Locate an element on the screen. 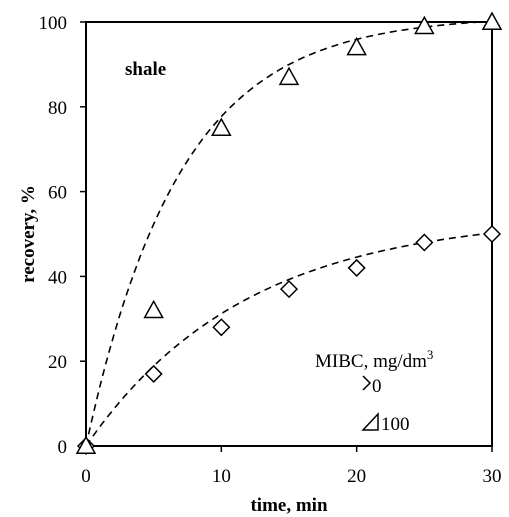 This screenshot has height=517, width=509. legend-label-0: 0 is located at coordinates (377, 386).